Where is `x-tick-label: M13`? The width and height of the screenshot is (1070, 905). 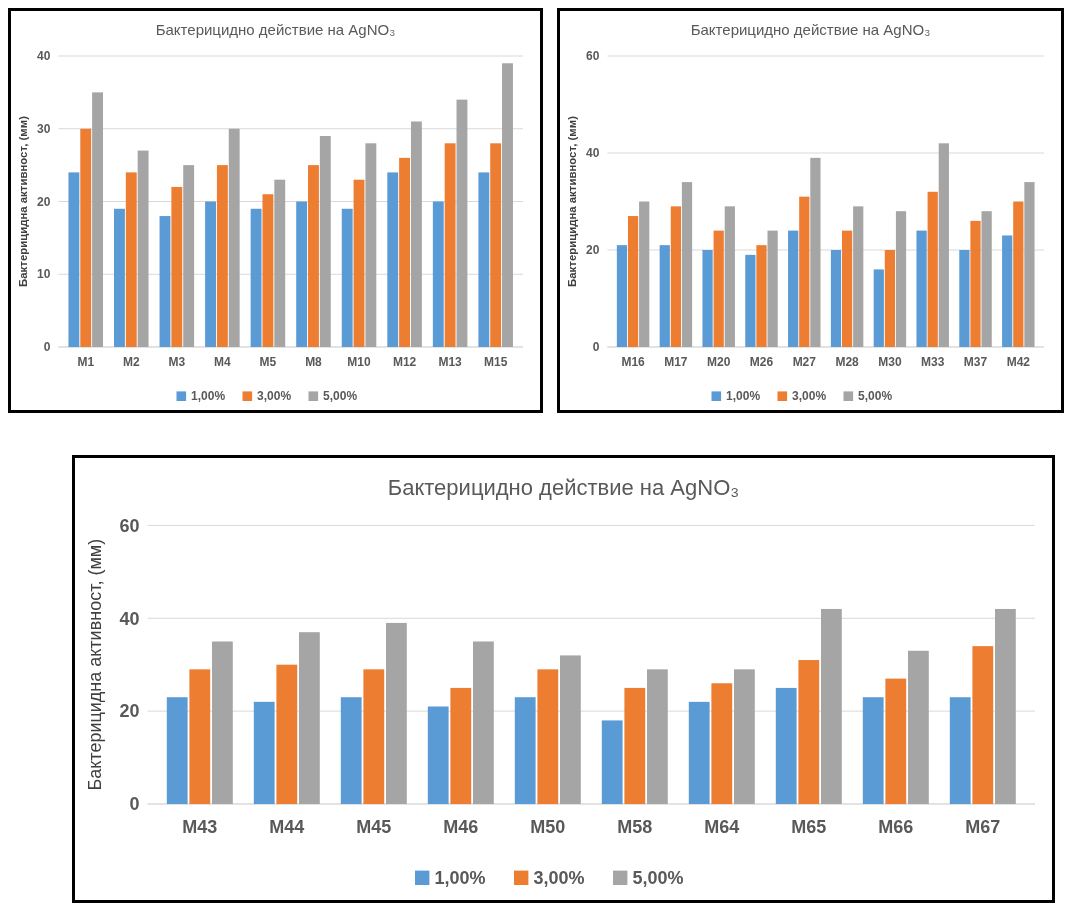 x-tick-label: M13 is located at coordinates (450, 362).